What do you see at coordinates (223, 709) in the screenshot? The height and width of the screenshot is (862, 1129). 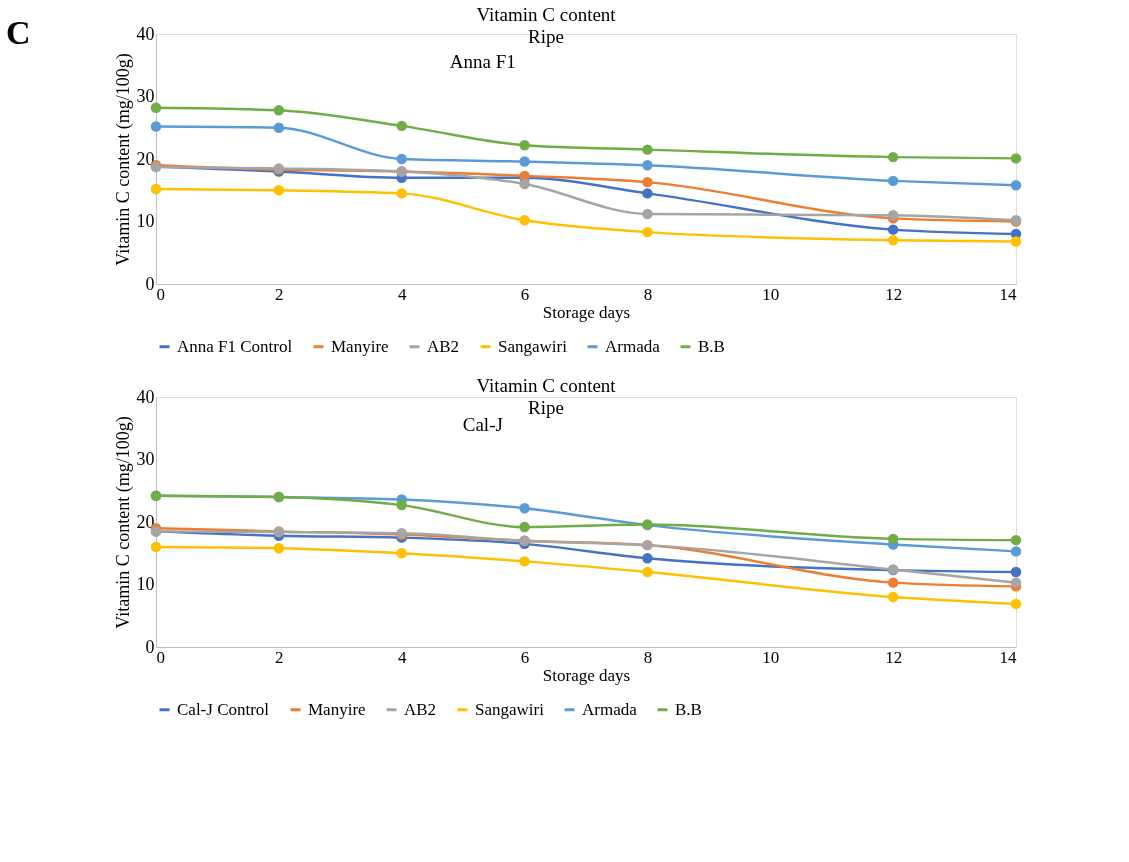 I see `legend-label: Cal-J Control` at bounding box center [223, 709].